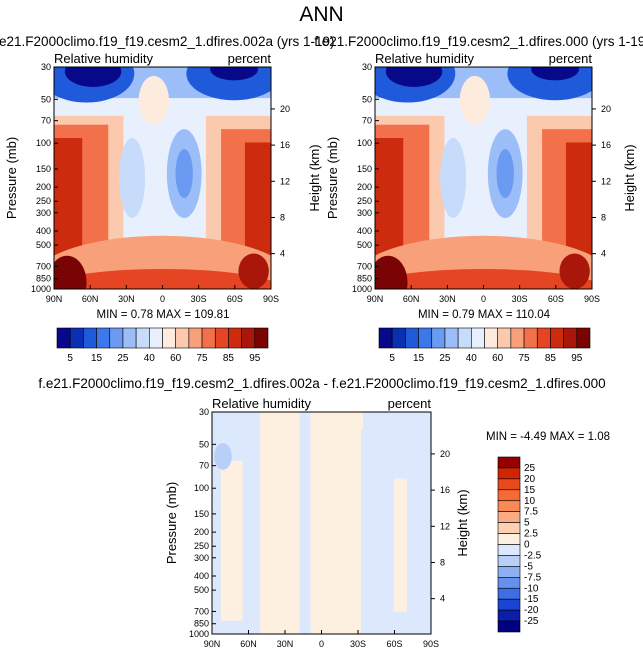 The image size is (643, 658). Describe the element at coordinates (484, 315) in the screenshot. I see `stats-text: MIN = 0.79 MAX = 110.04` at that location.